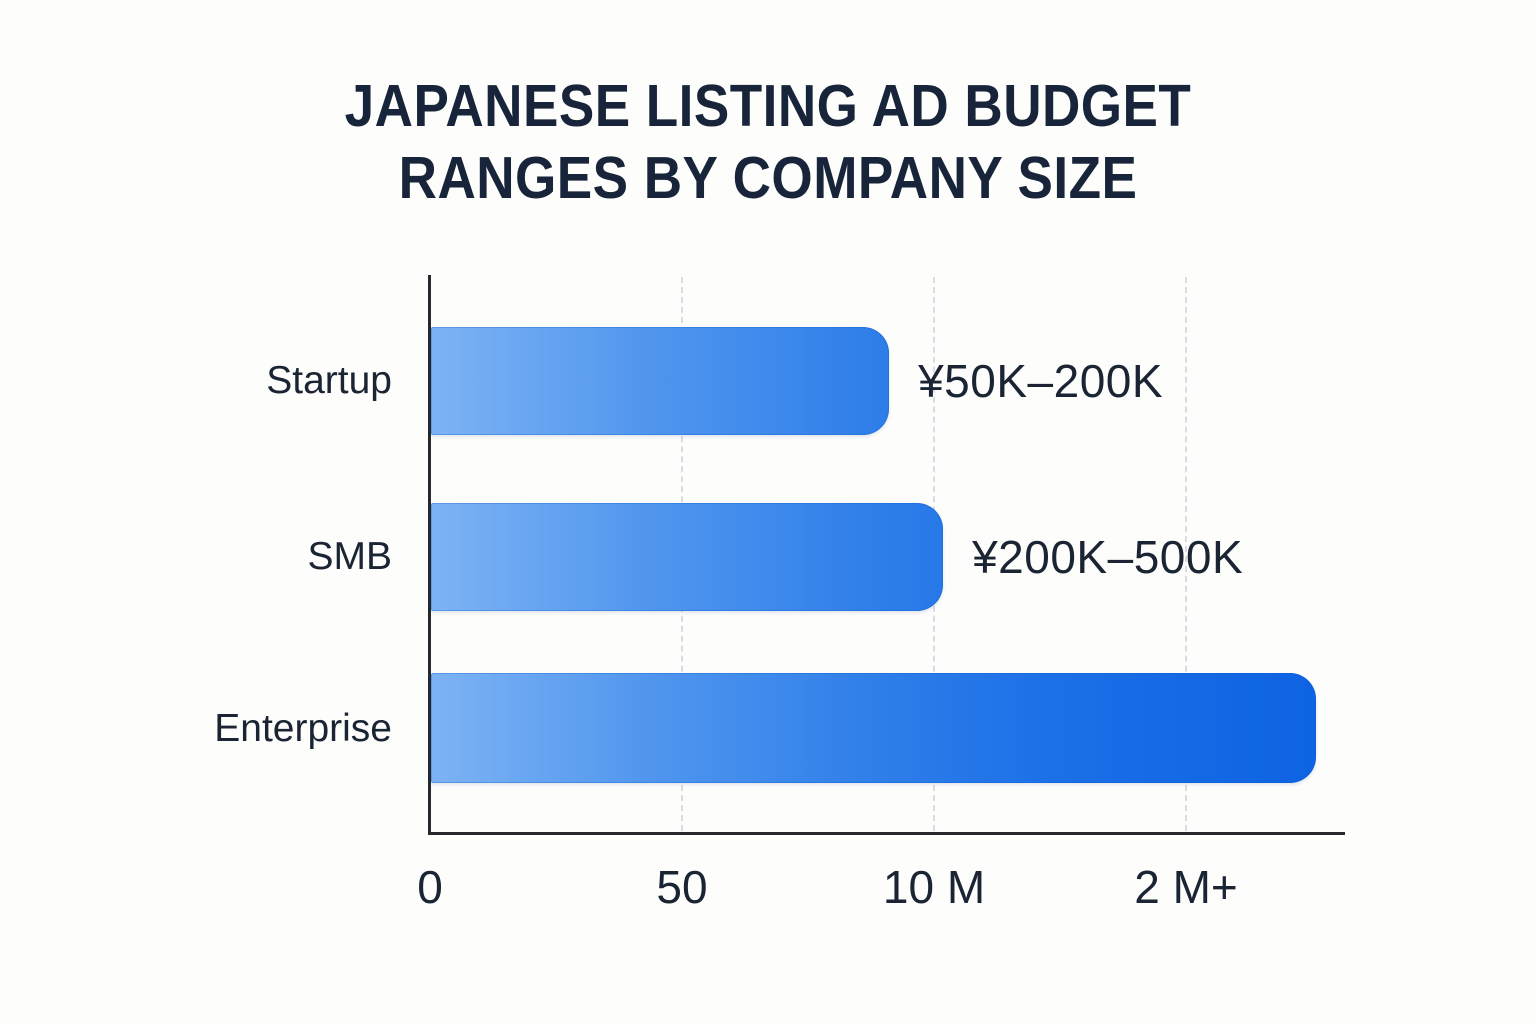 The image size is (1536, 1024). What do you see at coordinates (768, 106) in the screenshot?
I see `chart-title-line-1: JAPANESE LISTING AD BUDGET` at bounding box center [768, 106].